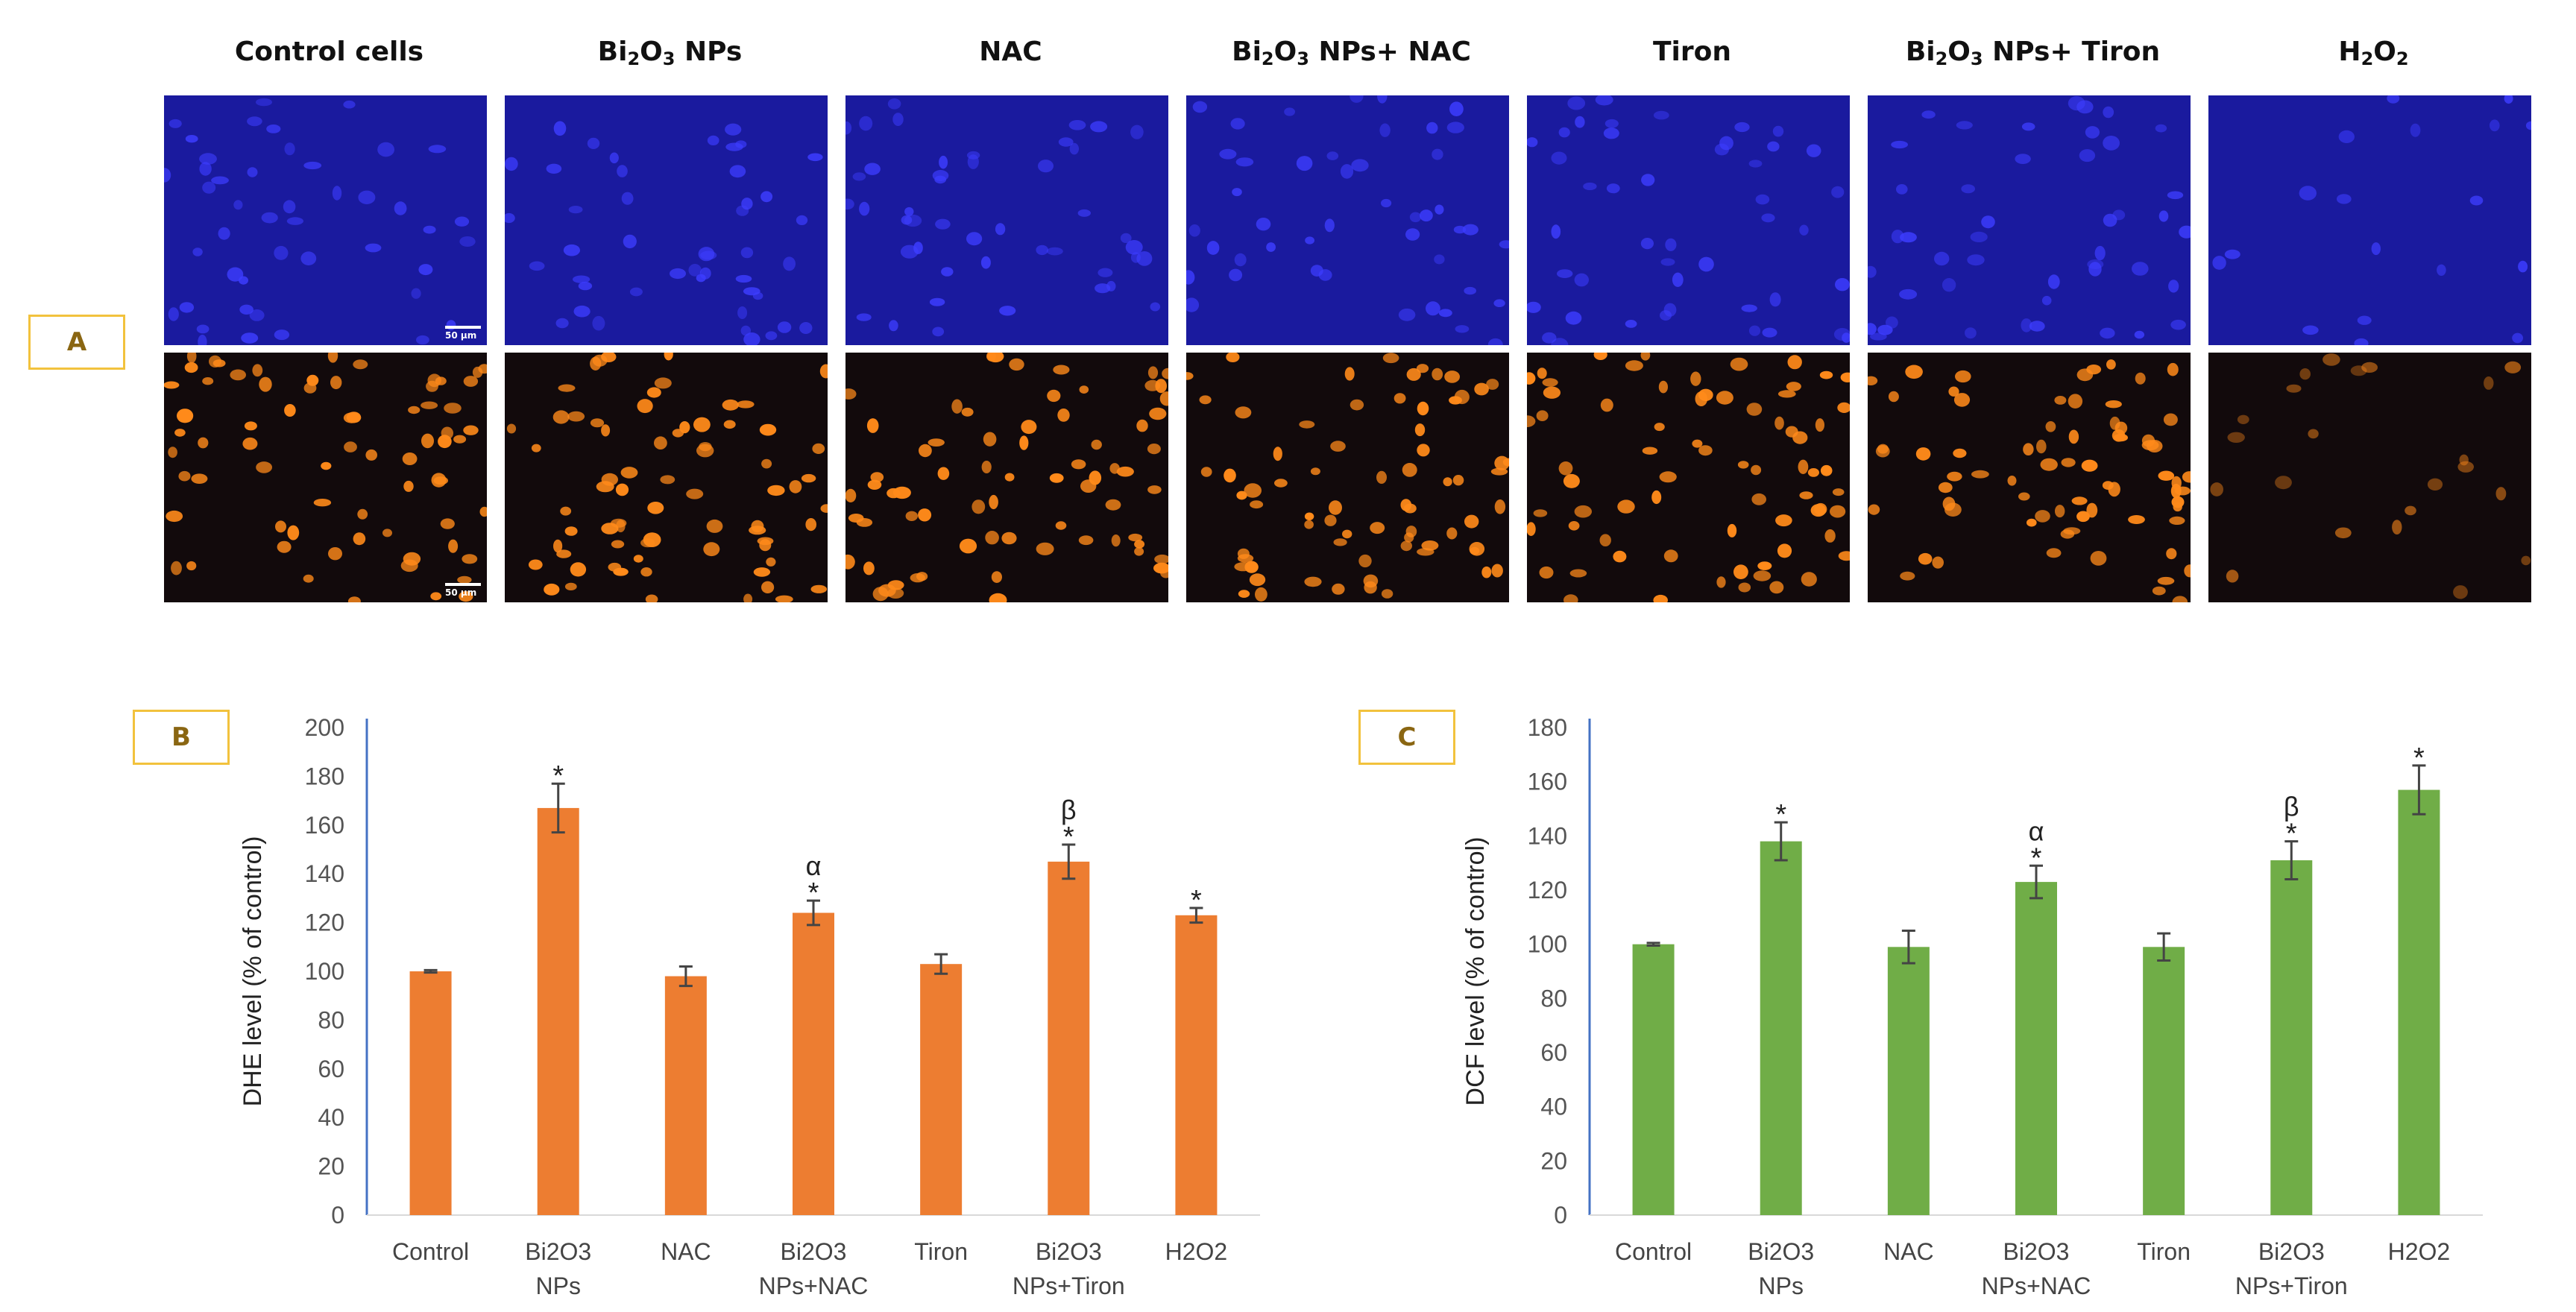  I want to click on panel-label-b: B, so click(181, 738).